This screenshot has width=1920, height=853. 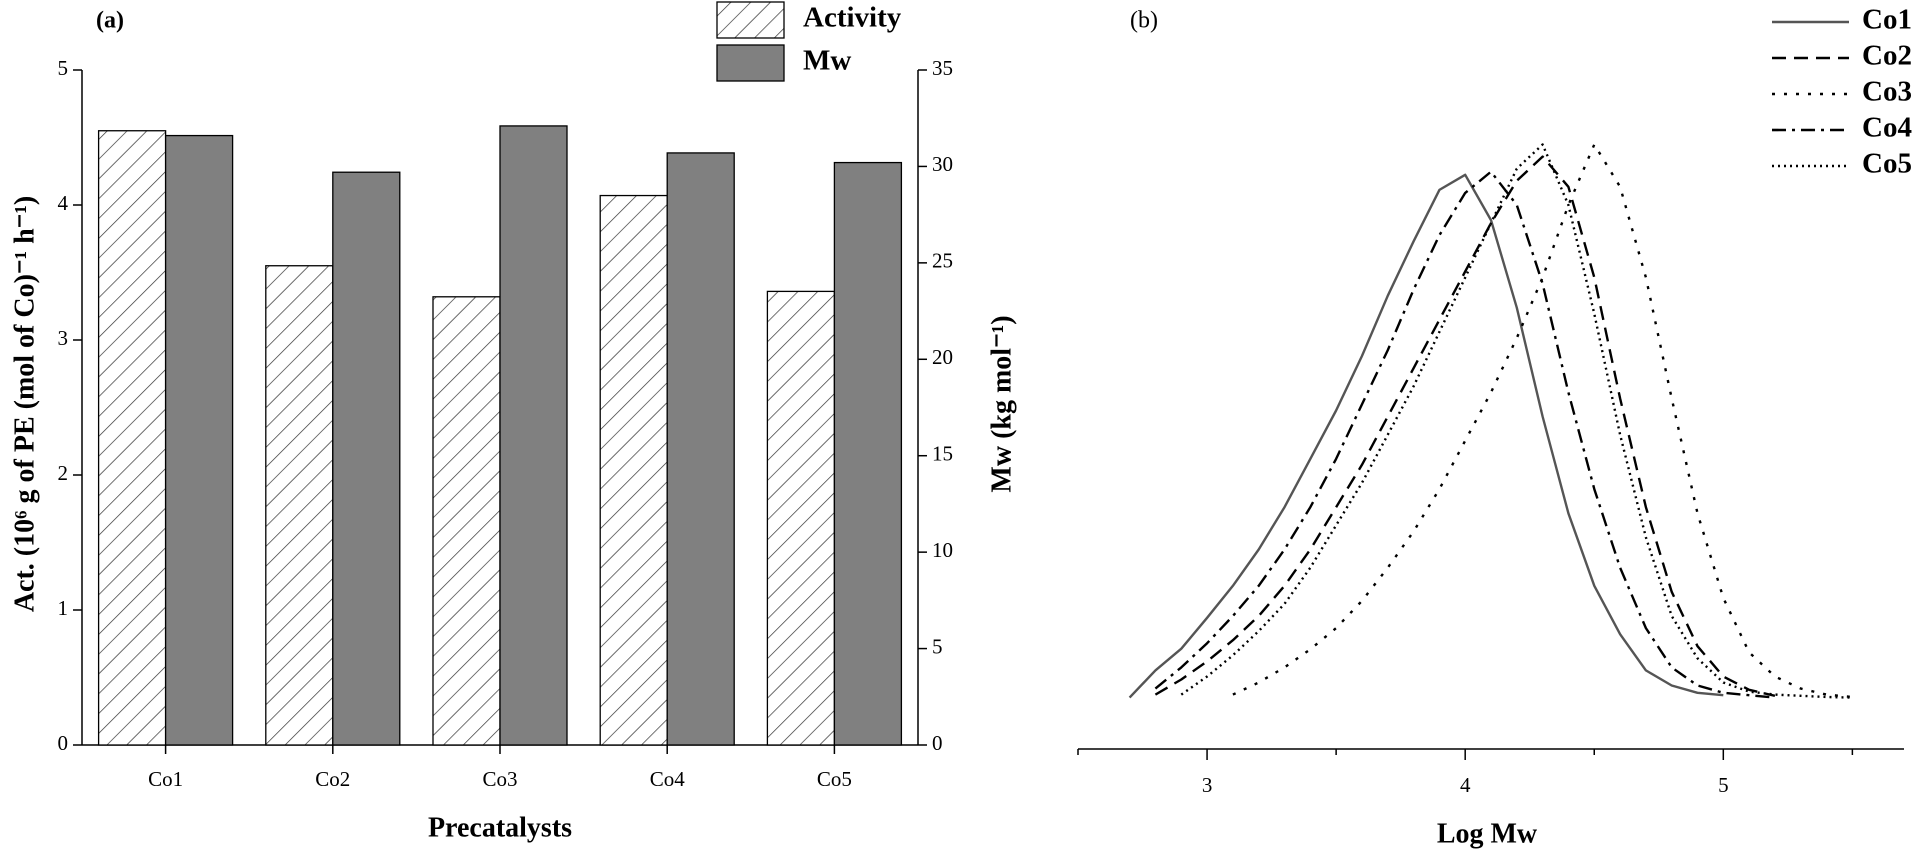 What do you see at coordinates (1887, 164) in the screenshot?
I see `legend-label: Co5` at bounding box center [1887, 164].